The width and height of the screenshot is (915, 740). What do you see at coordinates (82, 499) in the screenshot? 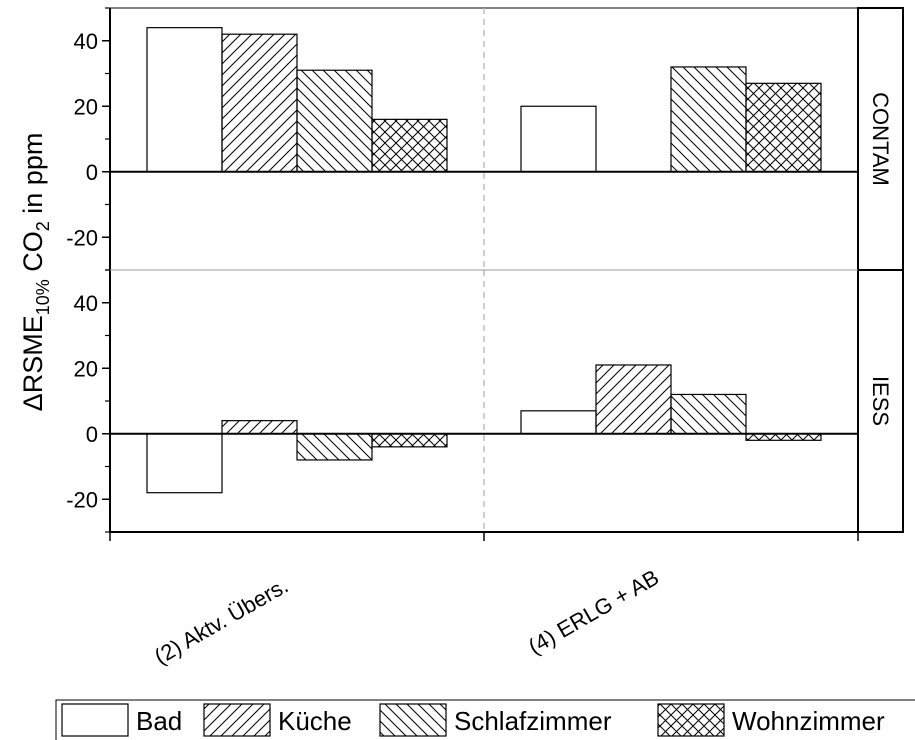
I see `y-tick-label-1--20: -20` at bounding box center [82, 499].